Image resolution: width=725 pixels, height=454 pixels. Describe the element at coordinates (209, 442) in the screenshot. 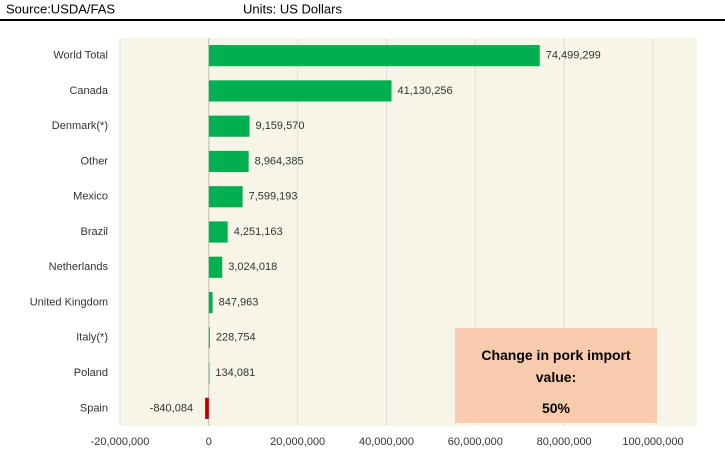

I see `x-tick-label: 0` at that location.